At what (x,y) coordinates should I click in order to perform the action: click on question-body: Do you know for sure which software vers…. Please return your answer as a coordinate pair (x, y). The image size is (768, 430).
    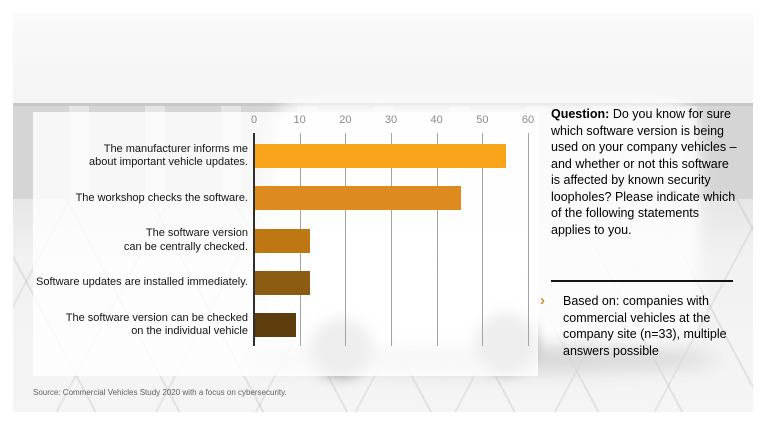
    Looking at the image, I should click on (644, 172).